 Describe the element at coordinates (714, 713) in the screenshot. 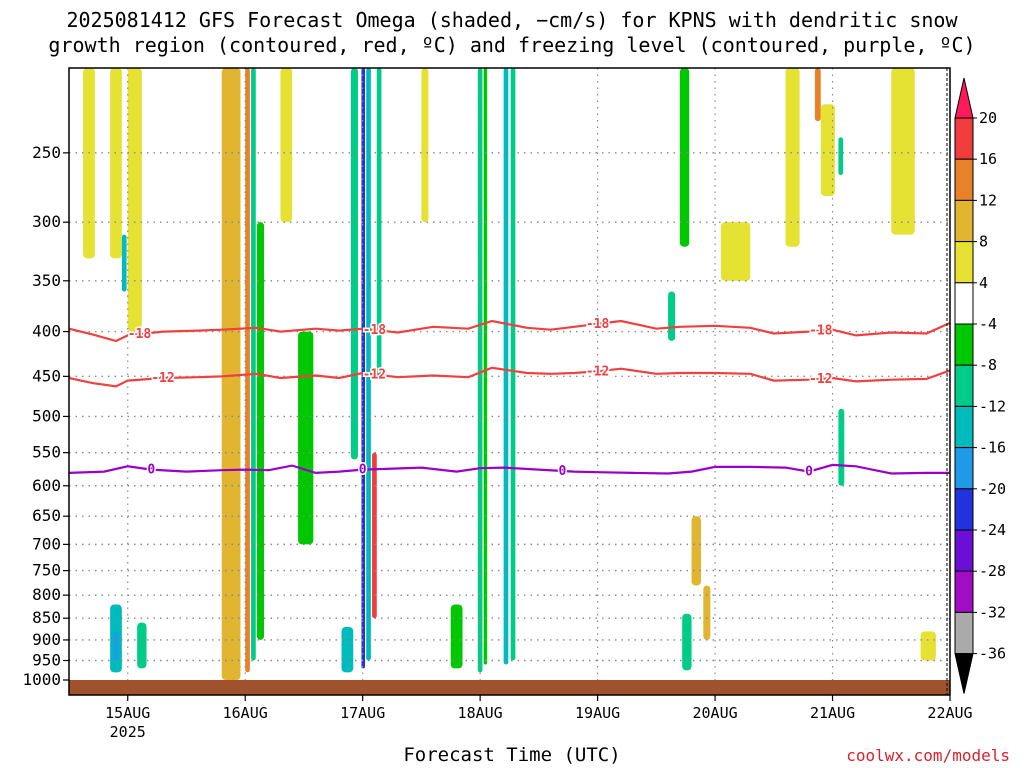

I see `x-tick-label: 20AUG` at that location.